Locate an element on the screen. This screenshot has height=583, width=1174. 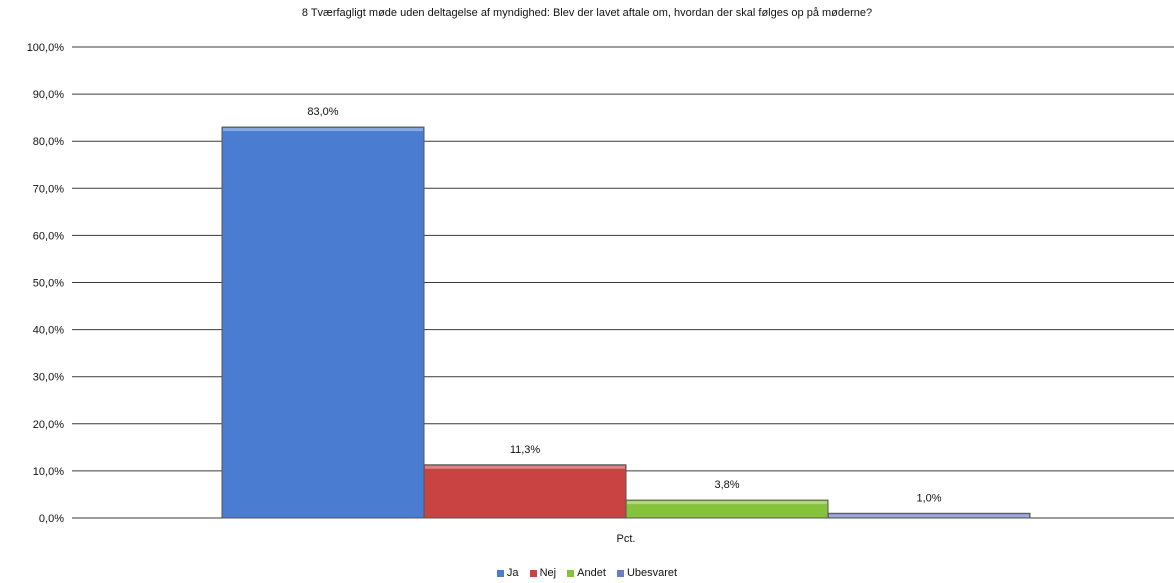
legend-item-andet: Andet is located at coordinates (586, 573).